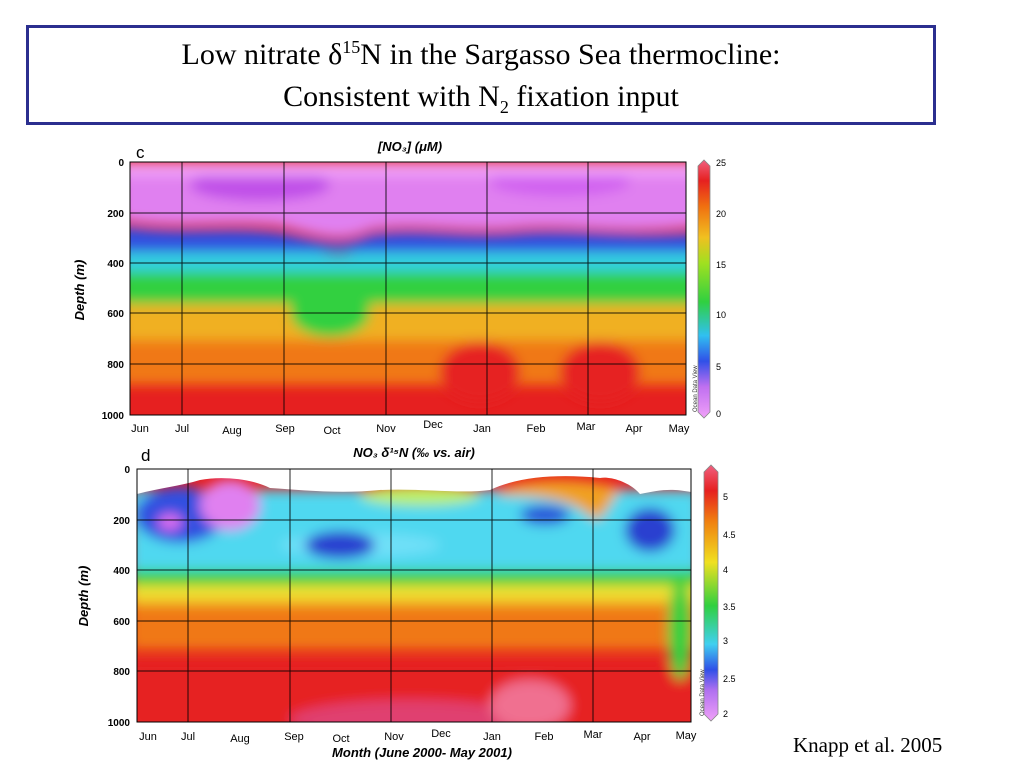  What do you see at coordinates (721, 315) in the screenshot?
I see `colorbar-tick: 10` at bounding box center [721, 315].